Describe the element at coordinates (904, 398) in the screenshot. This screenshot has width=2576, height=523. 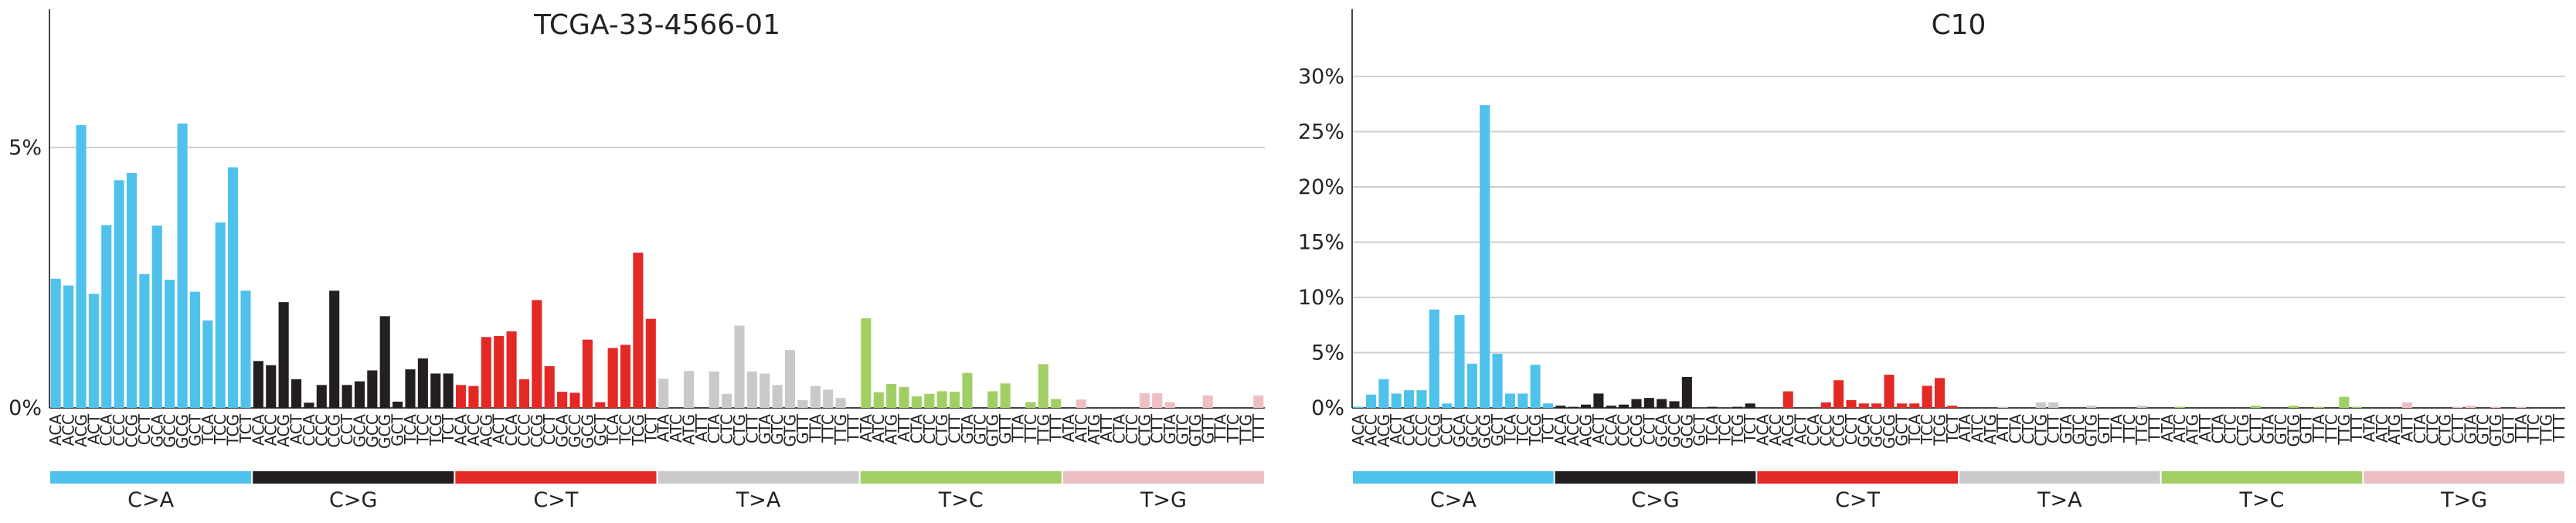
I see `bar-T-to-C-ATT` at that location.